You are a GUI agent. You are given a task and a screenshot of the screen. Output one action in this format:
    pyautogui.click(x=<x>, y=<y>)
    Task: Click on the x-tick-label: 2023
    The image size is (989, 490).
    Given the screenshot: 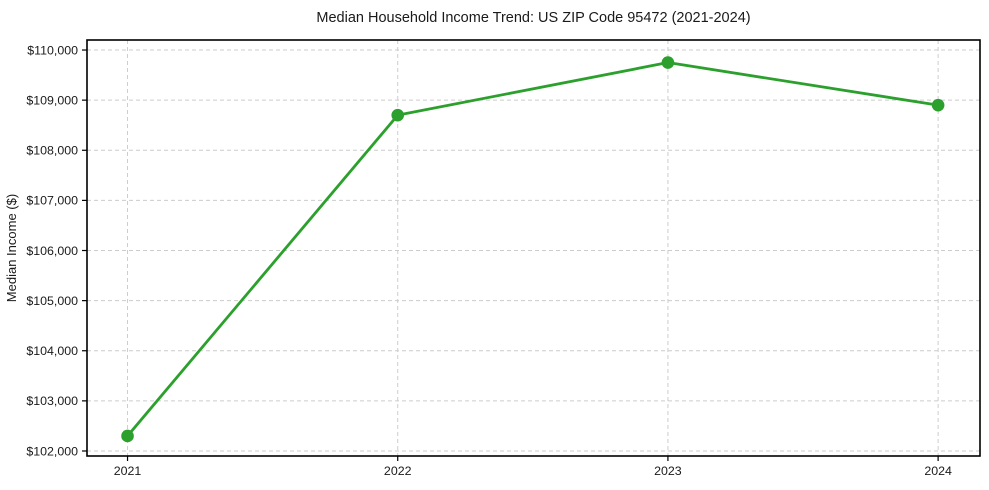 What is the action you would take?
    pyautogui.click(x=668, y=471)
    